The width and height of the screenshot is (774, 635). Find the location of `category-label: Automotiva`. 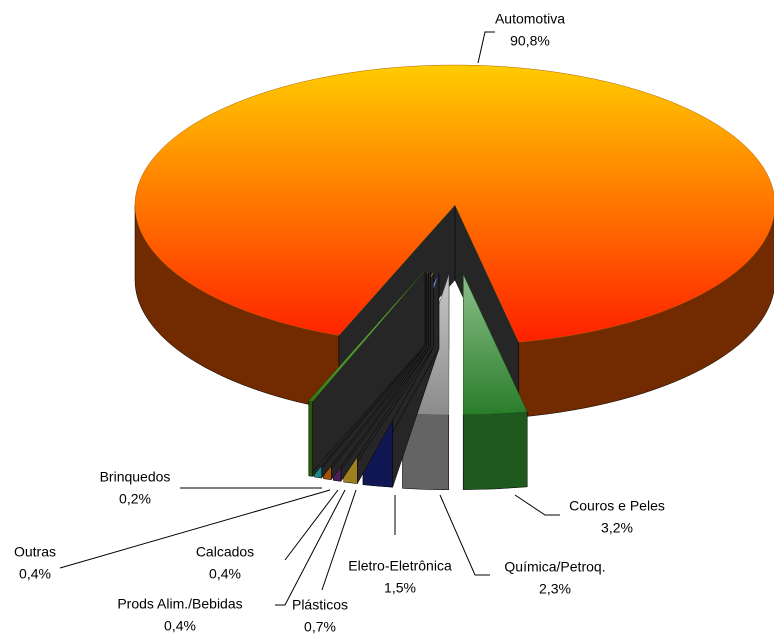

category-label: Automotiva is located at coordinates (530, 19).